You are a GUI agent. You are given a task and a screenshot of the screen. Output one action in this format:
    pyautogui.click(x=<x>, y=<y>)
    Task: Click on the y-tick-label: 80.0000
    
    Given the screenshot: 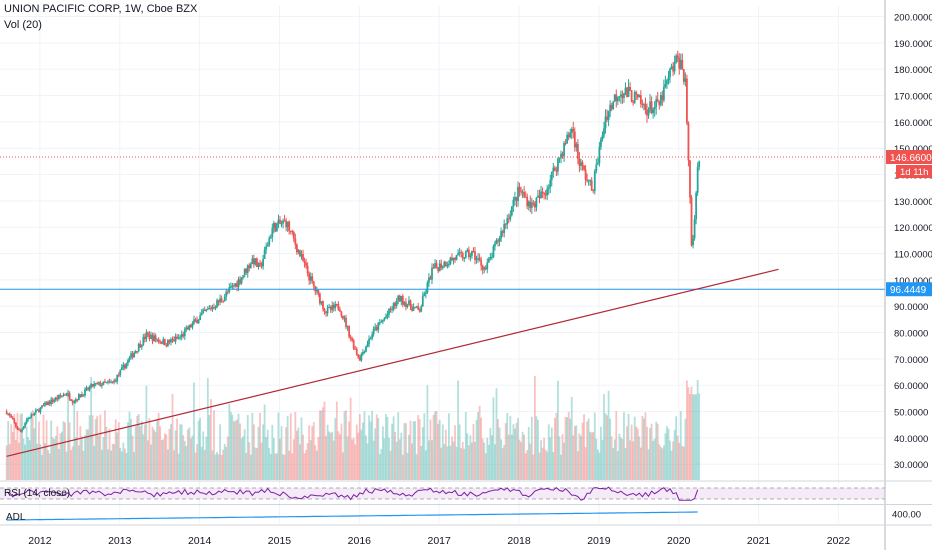 What is the action you would take?
    pyautogui.click(x=911, y=334)
    